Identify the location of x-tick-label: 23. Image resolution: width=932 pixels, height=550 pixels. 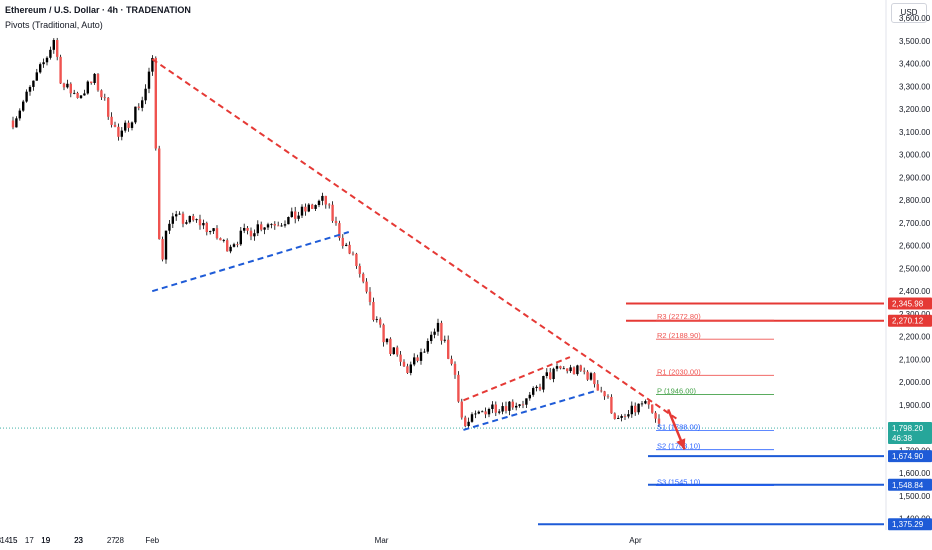
(78, 540).